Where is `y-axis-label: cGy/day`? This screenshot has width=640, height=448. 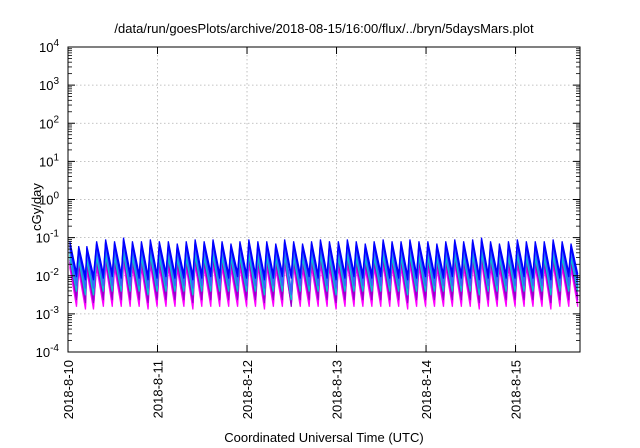 y-axis-label: cGy/day is located at coordinates (36, 207).